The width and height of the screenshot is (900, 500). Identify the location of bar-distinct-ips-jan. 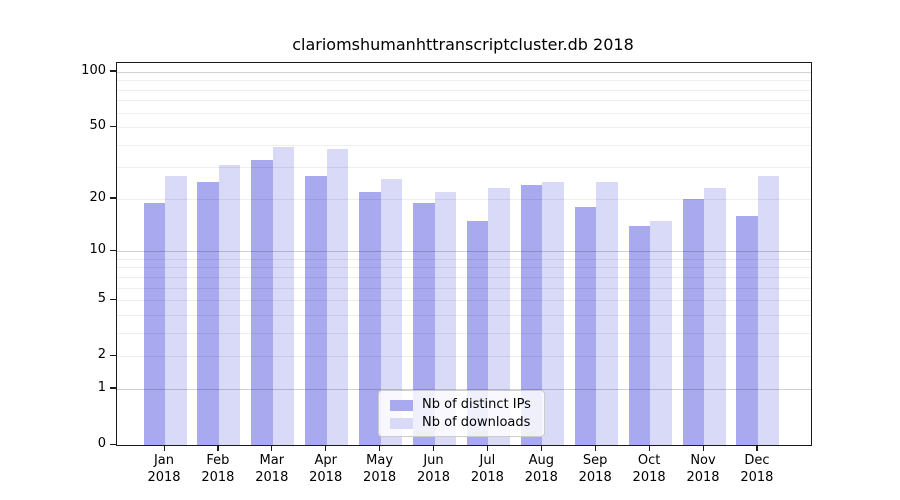
(154, 323).